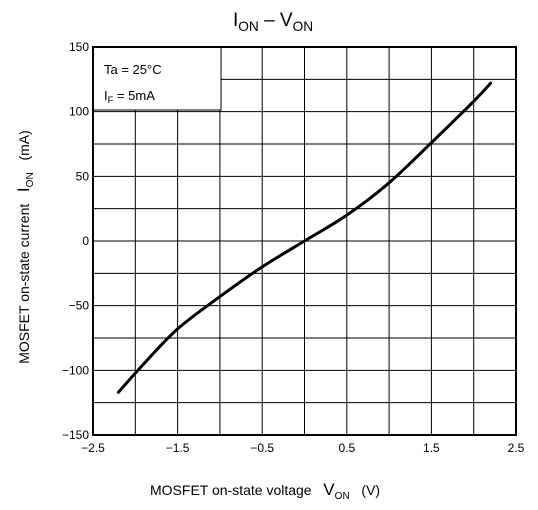 The width and height of the screenshot is (538, 510). What do you see at coordinates (79, 112) in the screenshot?
I see `y-tick-label: 100` at bounding box center [79, 112].